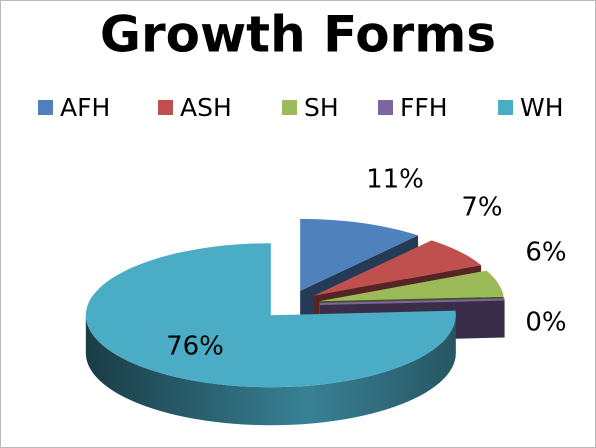 The width and height of the screenshot is (596, 448). I want to click on legend-label: ASH, so click(206, 107).